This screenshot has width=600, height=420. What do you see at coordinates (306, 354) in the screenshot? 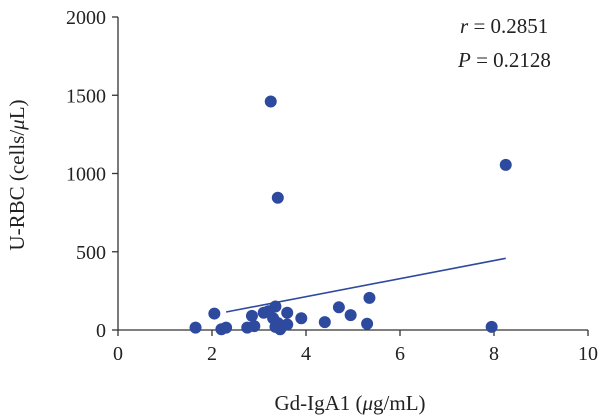
I see `x-tick-label: 4` at bounding box center [306, 354].